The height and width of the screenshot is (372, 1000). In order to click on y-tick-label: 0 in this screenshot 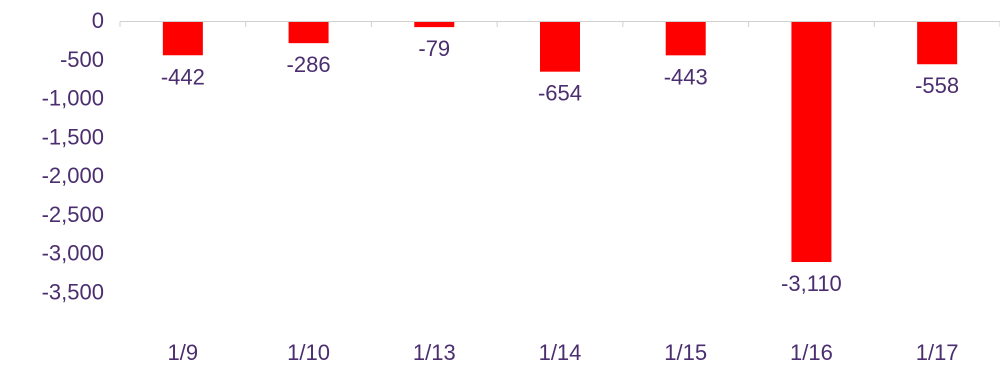, I will do `click(98, 20)`.